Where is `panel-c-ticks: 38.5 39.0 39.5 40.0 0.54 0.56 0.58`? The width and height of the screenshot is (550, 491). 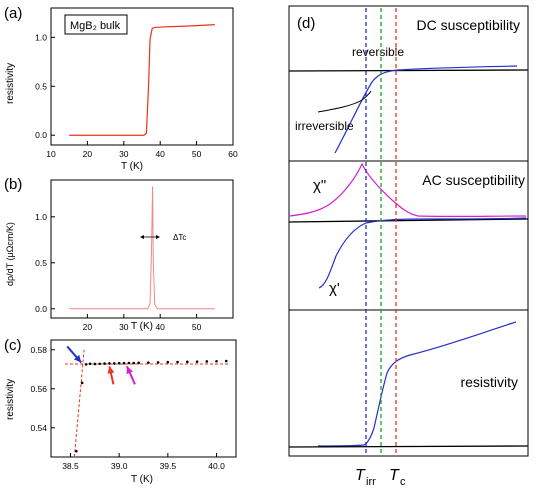 panel-c-ticks: 38.5 39.0 39.5 40.0 0.54 0.56 0.58 is located at coordinates (127, 408).